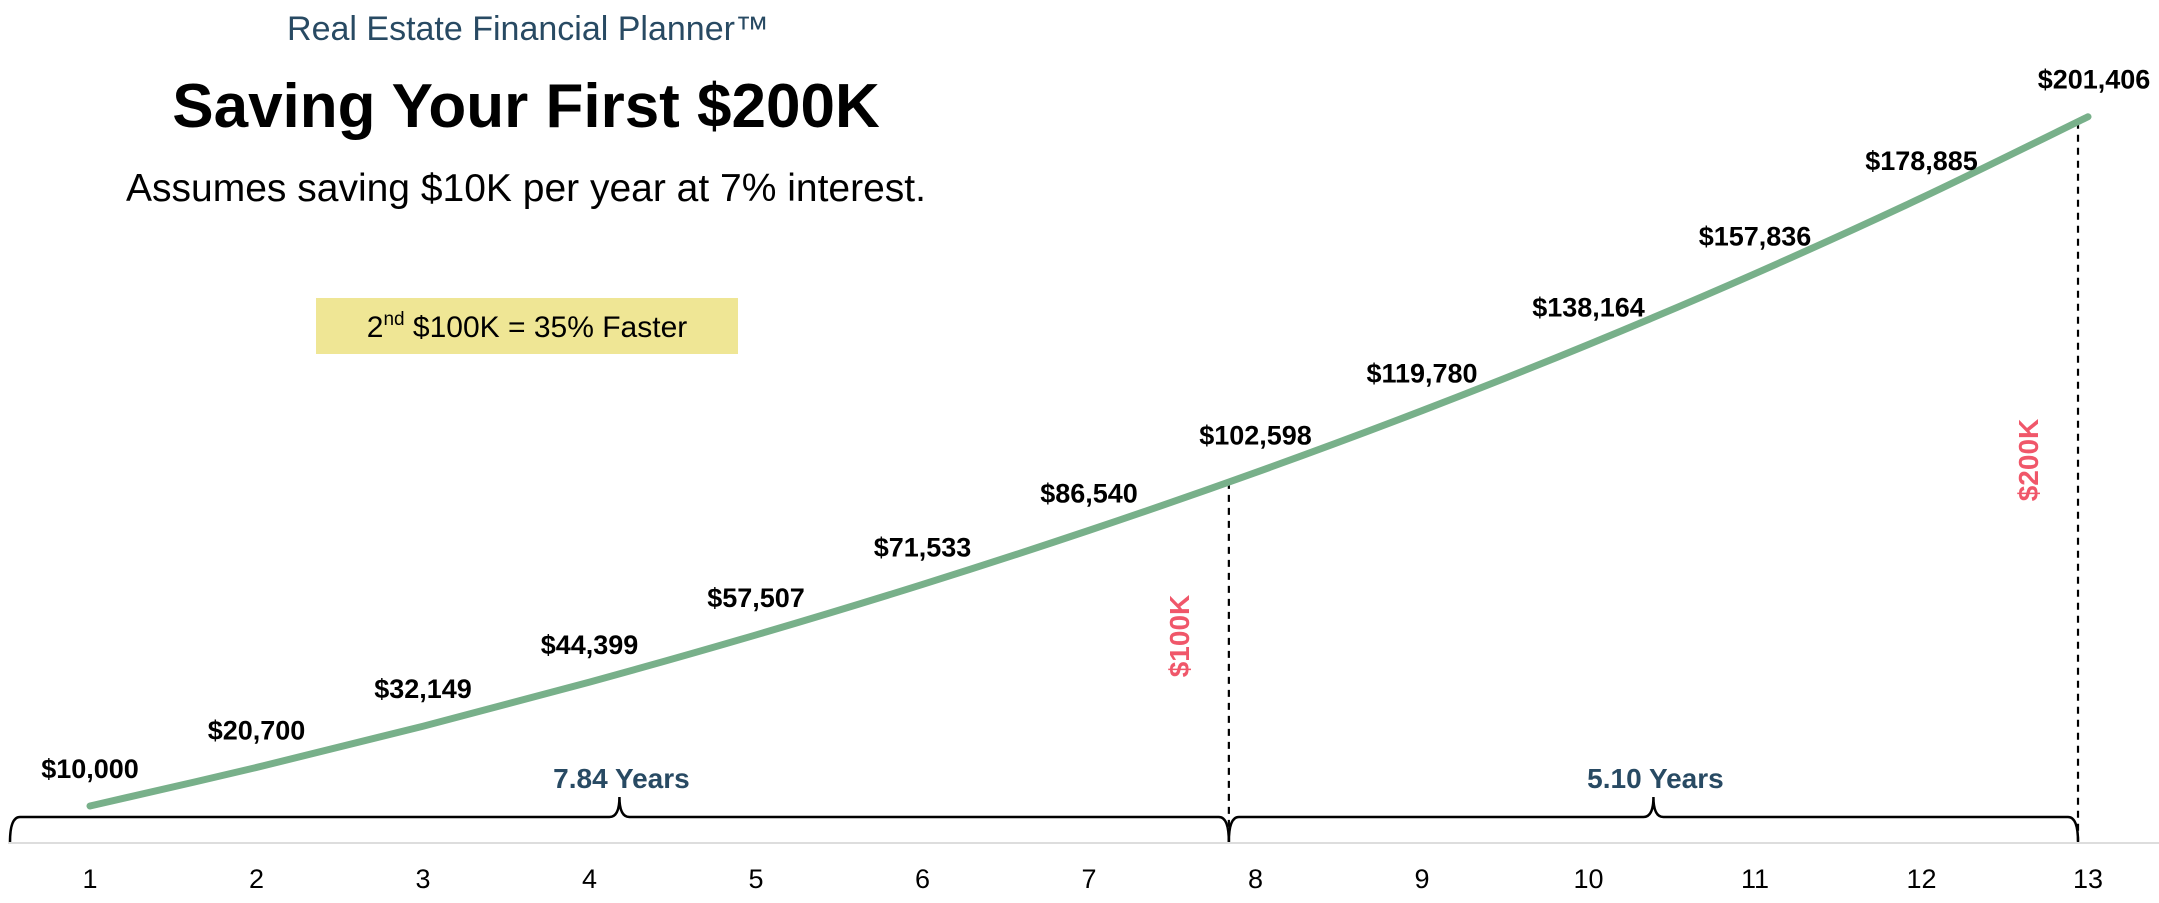 This screenshot has width=2159, height=903. Describe the element at coordinates (423, 689) in the screenshot. I see `data-label-year-3: $32,149` at that location.